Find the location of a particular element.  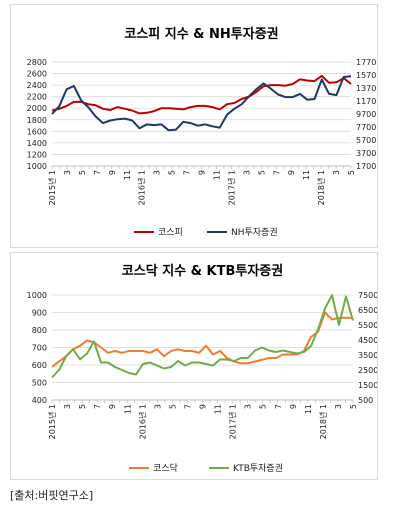

y-right-tick-label: 13700 is located at coordinates (366, 88).